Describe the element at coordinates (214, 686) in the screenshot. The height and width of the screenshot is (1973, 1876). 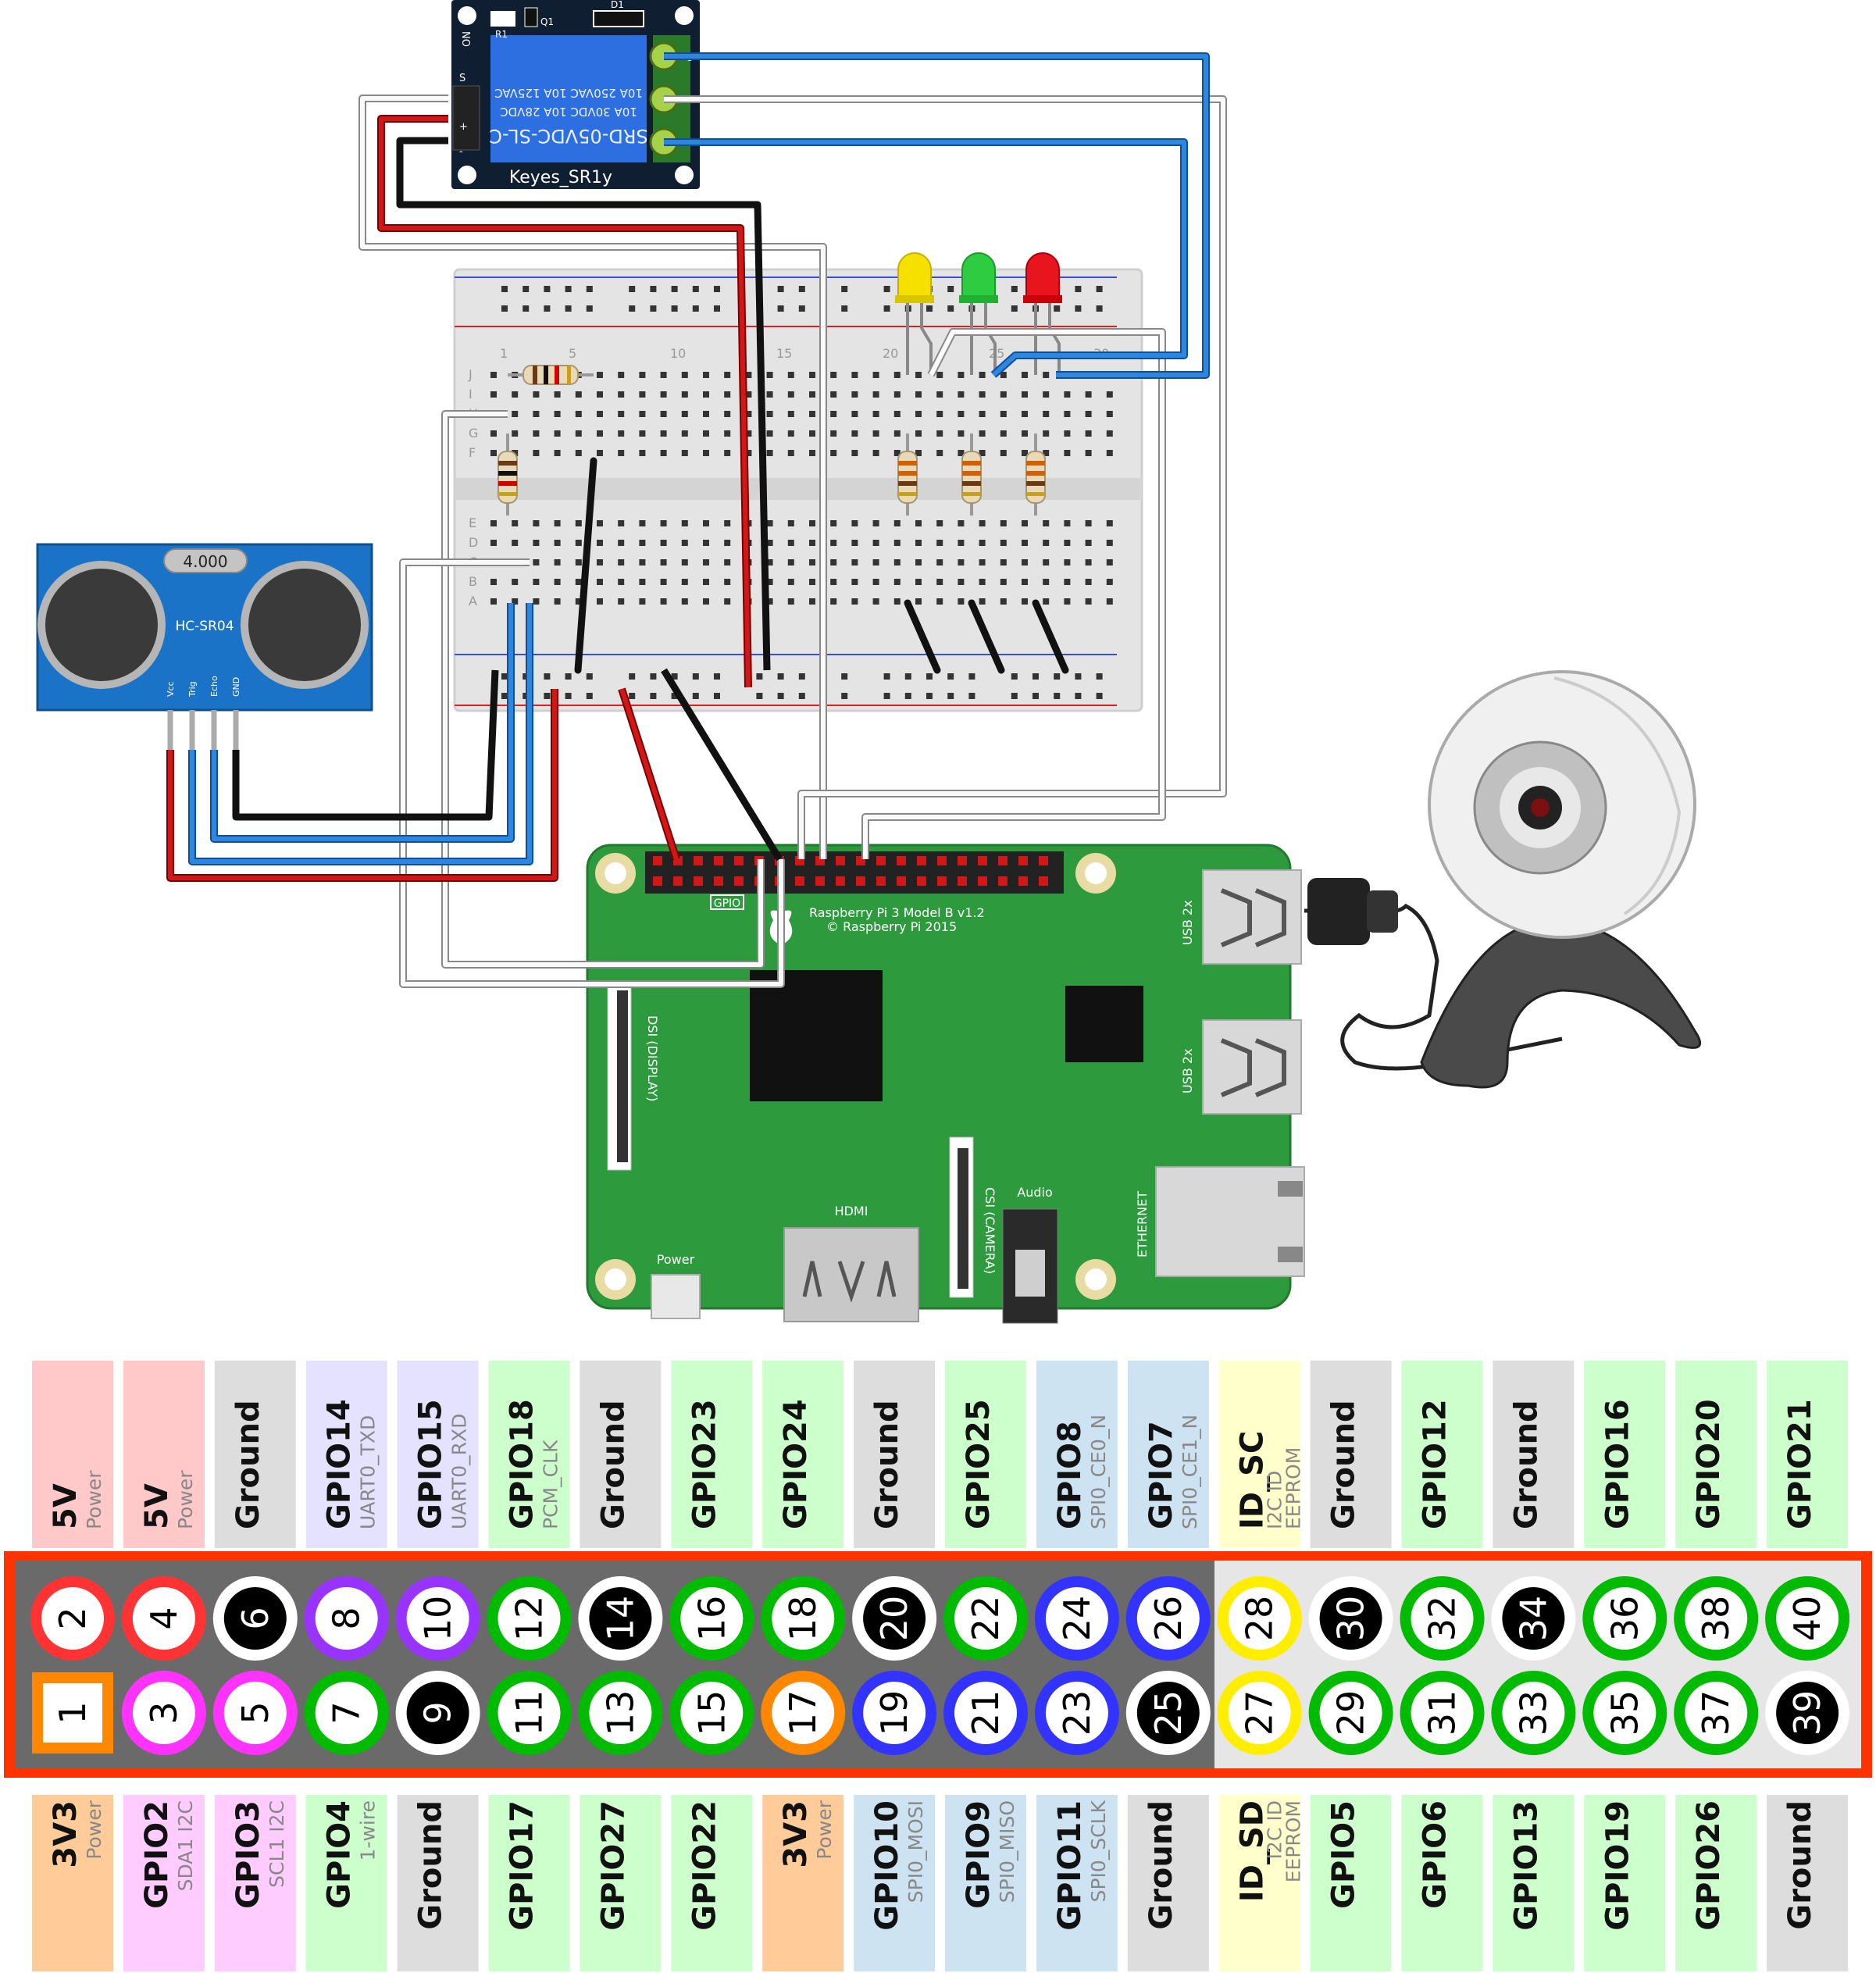
I see `sensor-pin-label-echo: Echo` at that location.